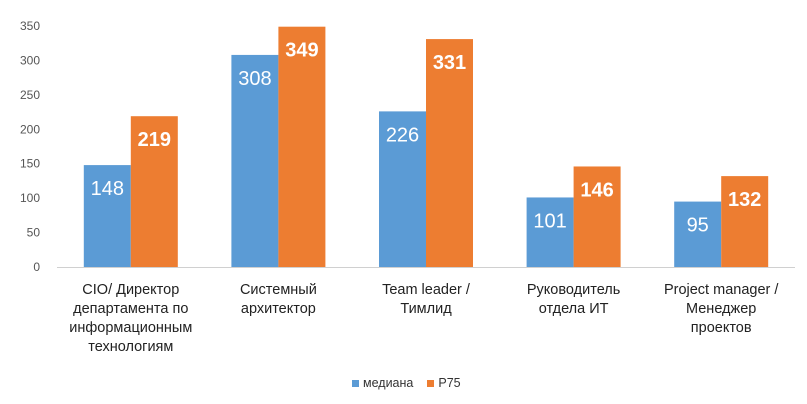 This screenshot has width=807, height=404. Describe the element at coordinates (721, 290) in the screenshot. I see `category-label-line: Project manager /` at that location.